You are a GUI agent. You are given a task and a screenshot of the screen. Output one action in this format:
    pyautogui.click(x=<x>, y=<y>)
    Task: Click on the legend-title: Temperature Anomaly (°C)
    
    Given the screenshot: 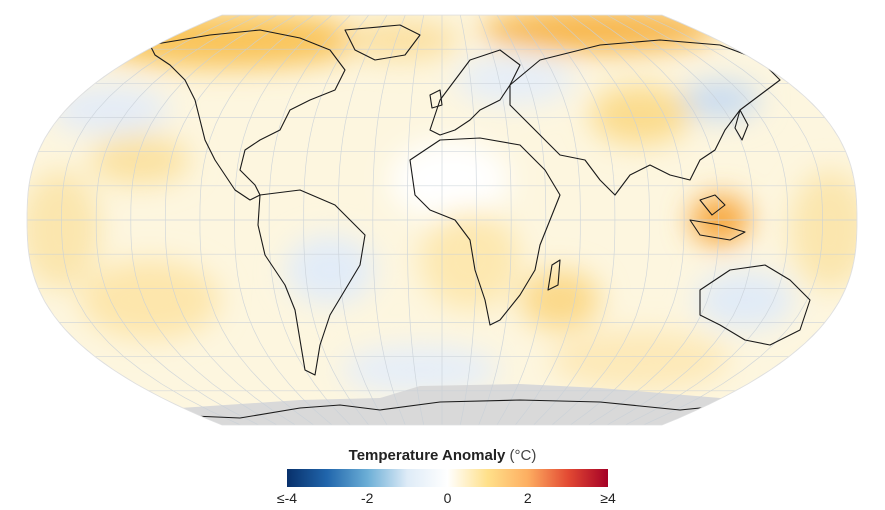 What is the action you would take?
    pyautogui.click(x=442, y=455)
    